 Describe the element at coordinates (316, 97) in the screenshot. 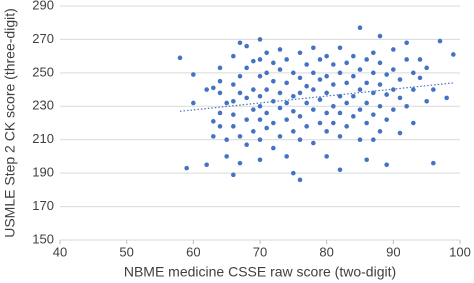

I see `trendline` at that location.